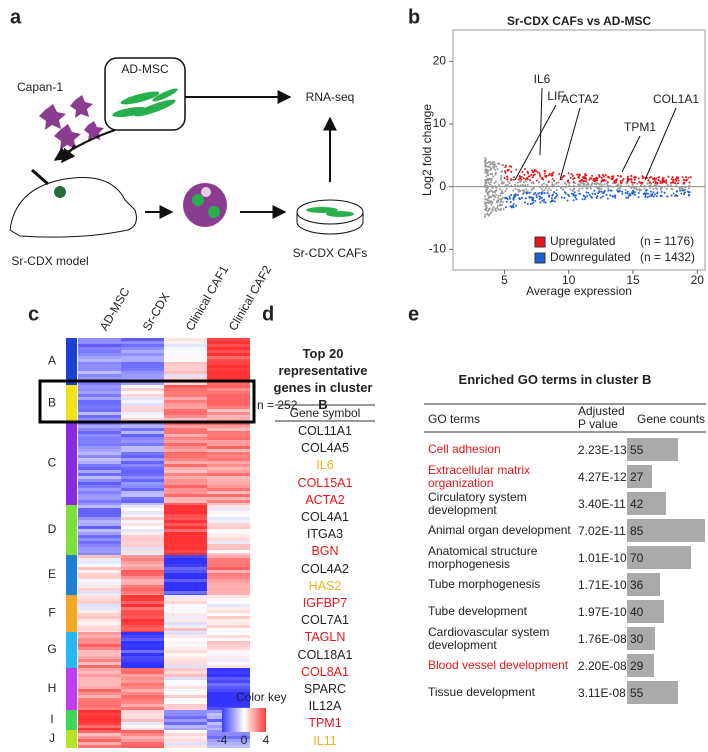  Describe the element at coordinates (481, 692) in the screenshot. I see `go-term: Tissue development` at that location.